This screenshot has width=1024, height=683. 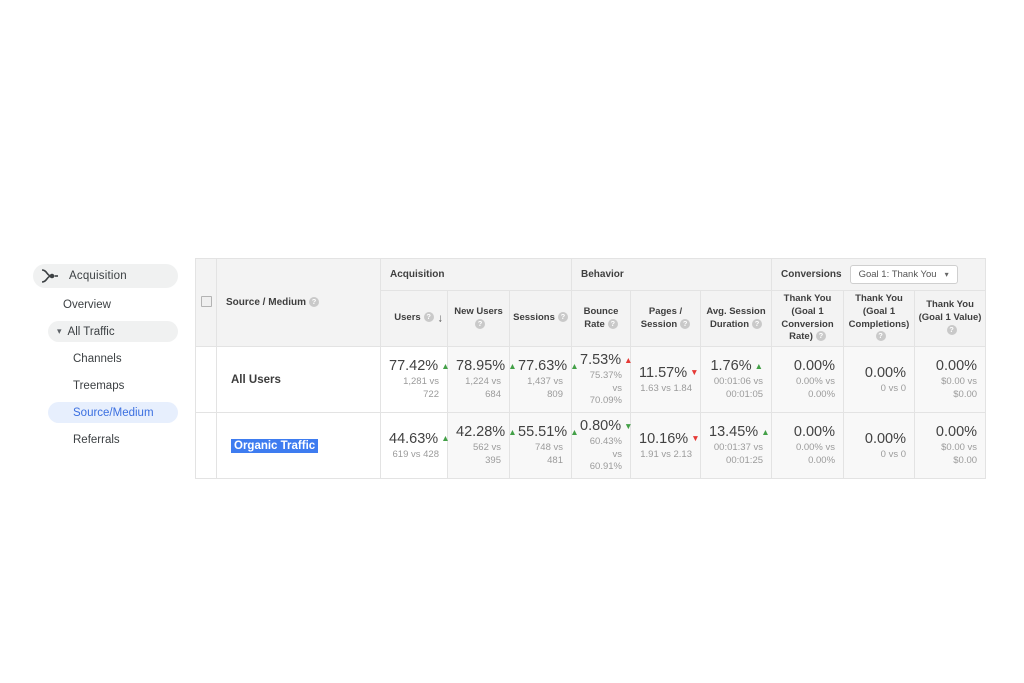 What do you see at coordinates (99, 385) in the screenshot?
I see `sidebar-item-label: Treemaps` at bounding box center [99, 385].